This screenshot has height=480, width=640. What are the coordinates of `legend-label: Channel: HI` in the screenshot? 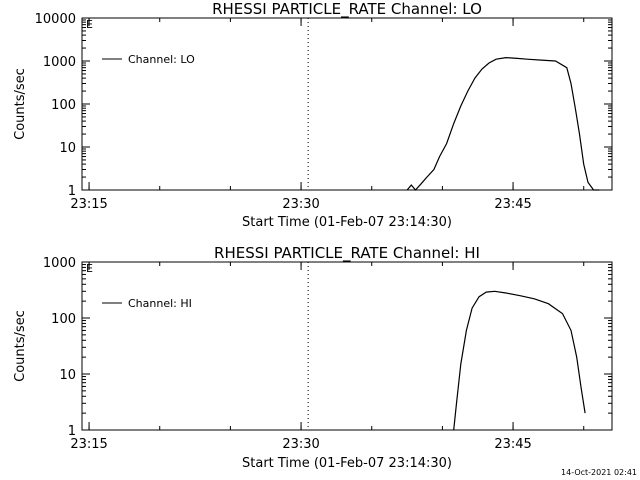 It's located at (160, 303).